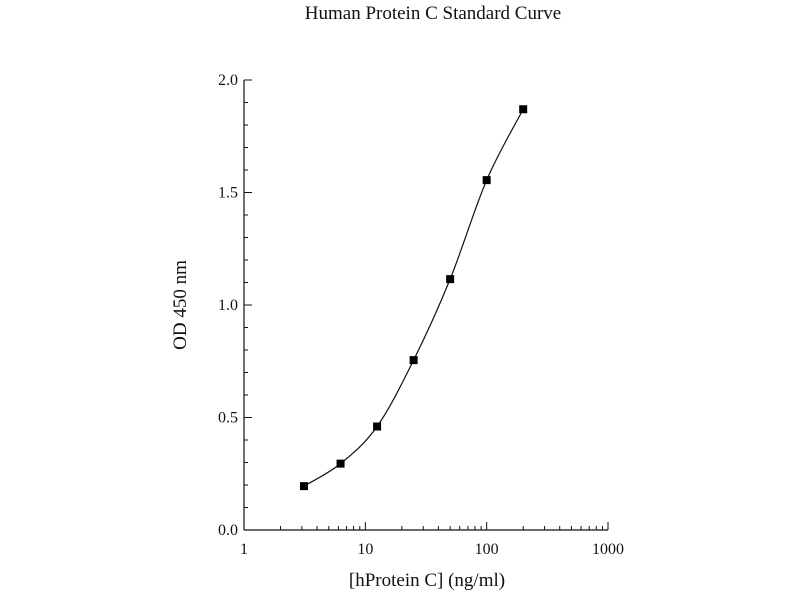 The height and width of the screenshot is (600, 800). I want to click on chart-title: Human Protein C Standard Curve, so click(433, 13).